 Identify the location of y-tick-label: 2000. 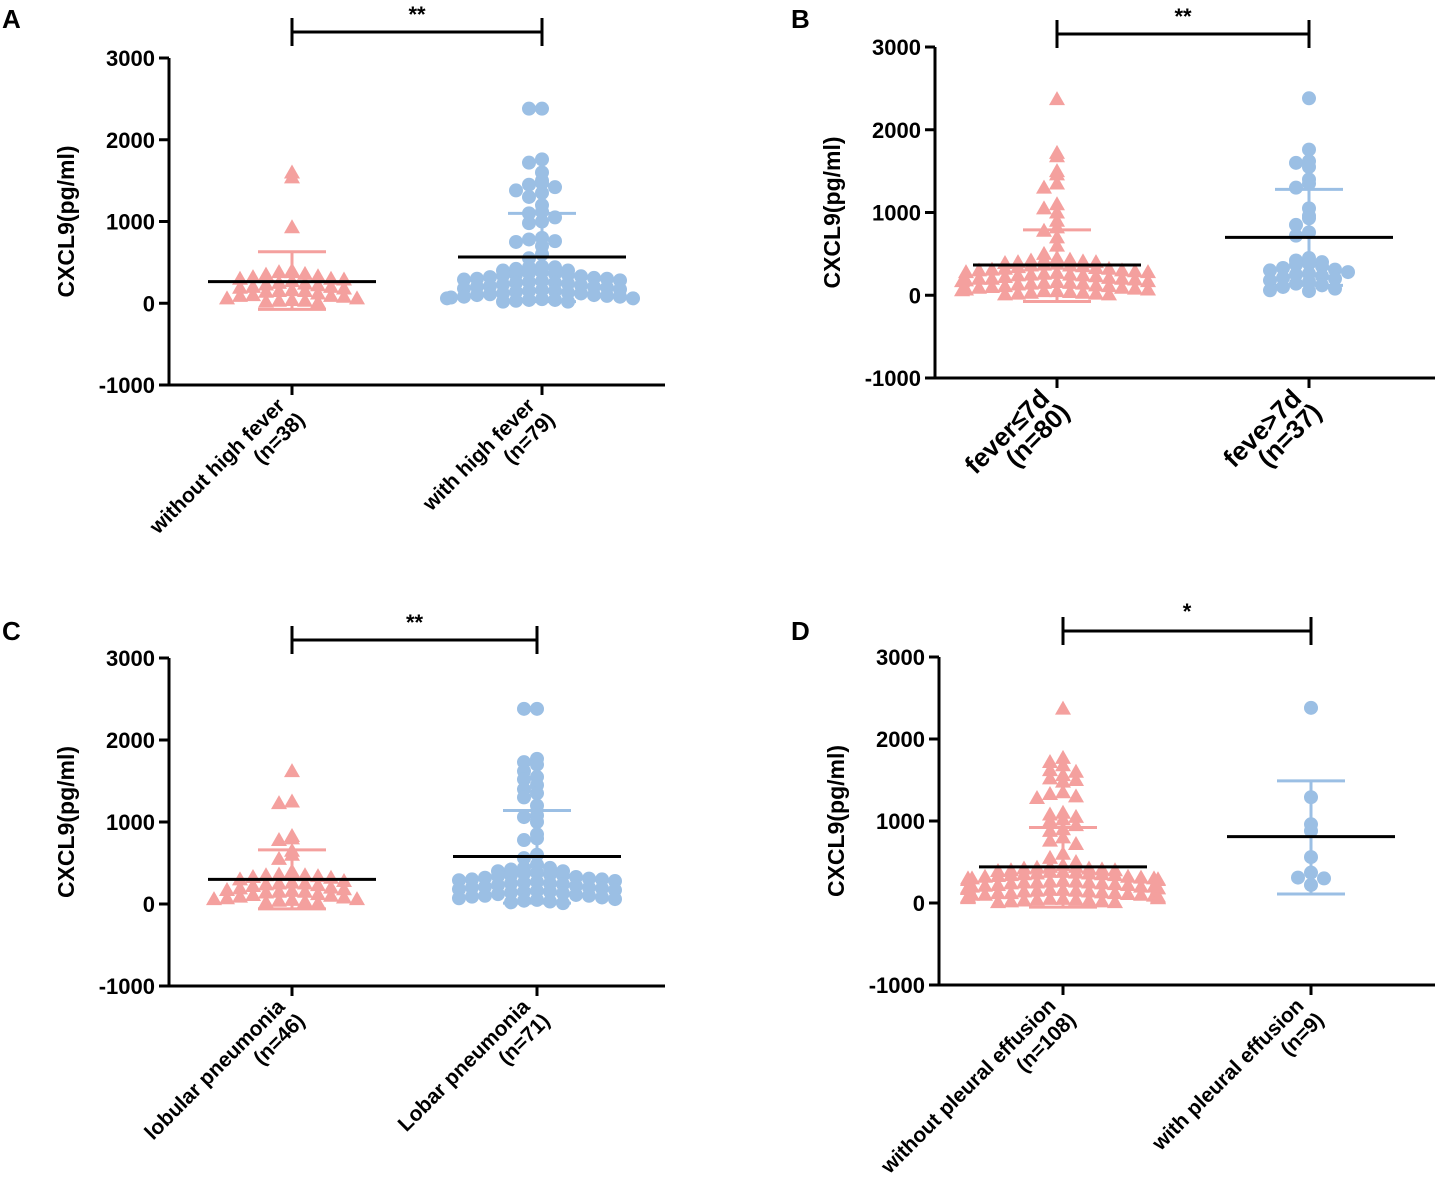
(900, 739).